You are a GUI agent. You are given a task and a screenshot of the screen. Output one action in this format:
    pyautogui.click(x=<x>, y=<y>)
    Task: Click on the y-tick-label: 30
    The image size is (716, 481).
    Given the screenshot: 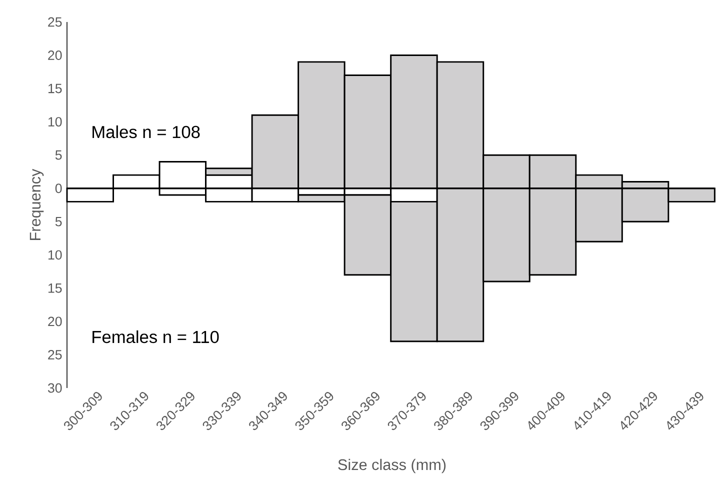 What is the action you would take?
    pyautogui.click(x=55, y=388)
    